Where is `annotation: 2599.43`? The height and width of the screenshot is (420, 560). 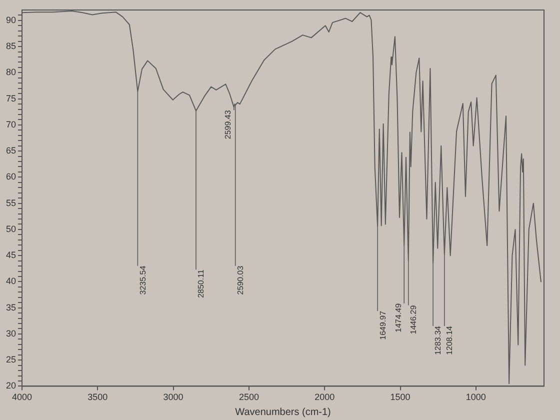
annotation: 2599.43 is located at coordinates (228, 125).